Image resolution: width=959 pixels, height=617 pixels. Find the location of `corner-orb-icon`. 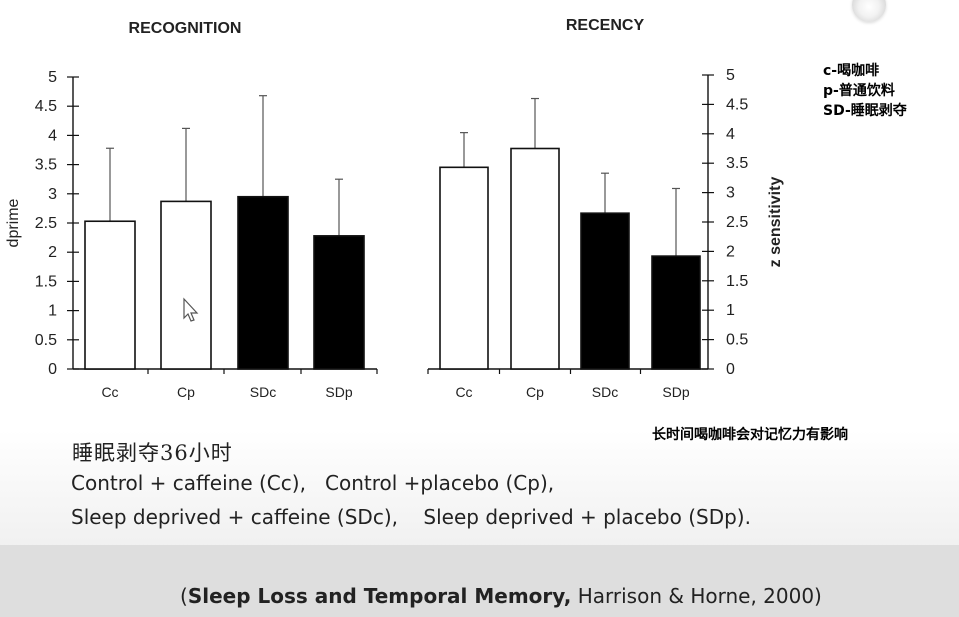

corner-orb-icon is located at coordinates (869, 11).